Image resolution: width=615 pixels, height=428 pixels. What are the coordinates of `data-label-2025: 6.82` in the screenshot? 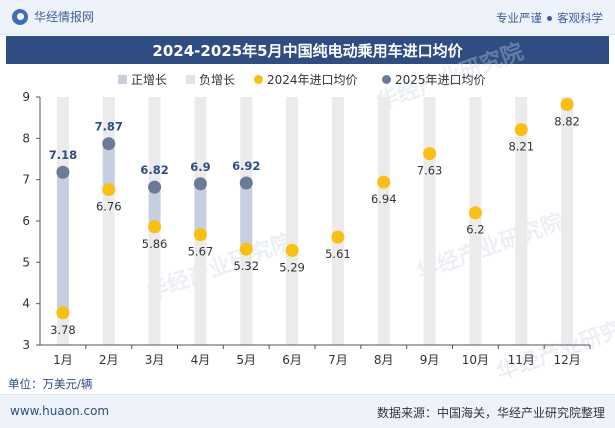 It's located at (154, 170).